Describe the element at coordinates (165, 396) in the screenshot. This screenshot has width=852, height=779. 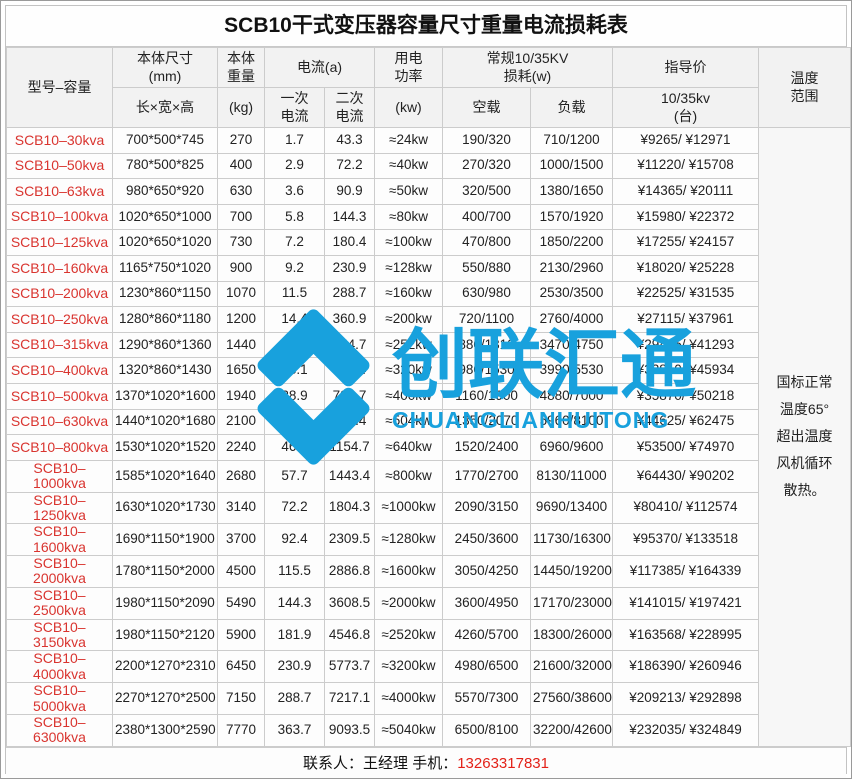
I see `cell-dims: 1370*1020*1600` at that location.